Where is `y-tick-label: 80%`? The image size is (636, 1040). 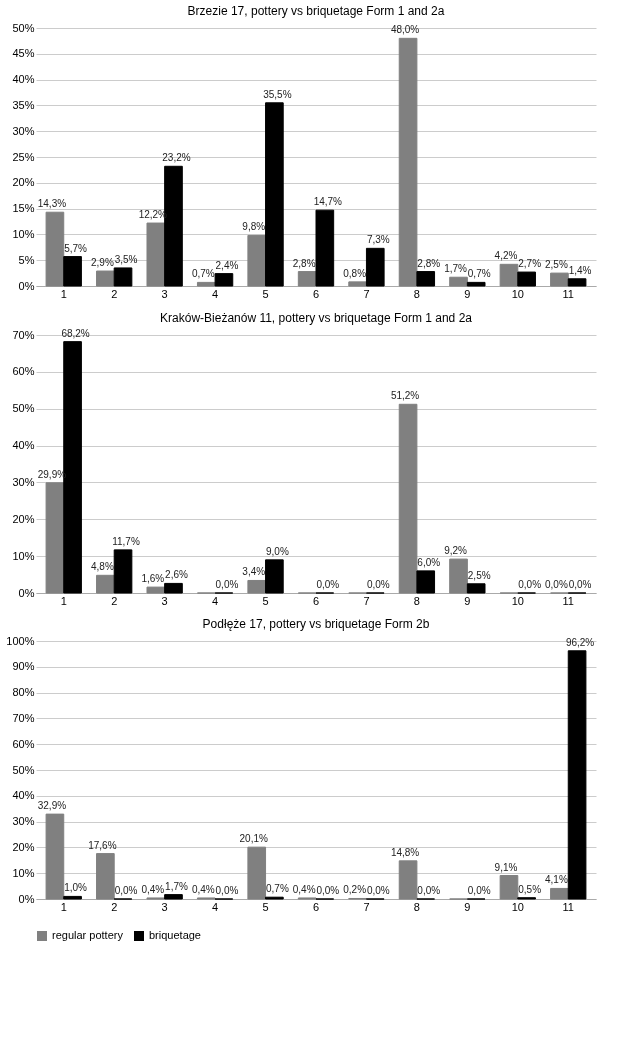
y-tick-label: 80% is located at coordinates (23, 692).